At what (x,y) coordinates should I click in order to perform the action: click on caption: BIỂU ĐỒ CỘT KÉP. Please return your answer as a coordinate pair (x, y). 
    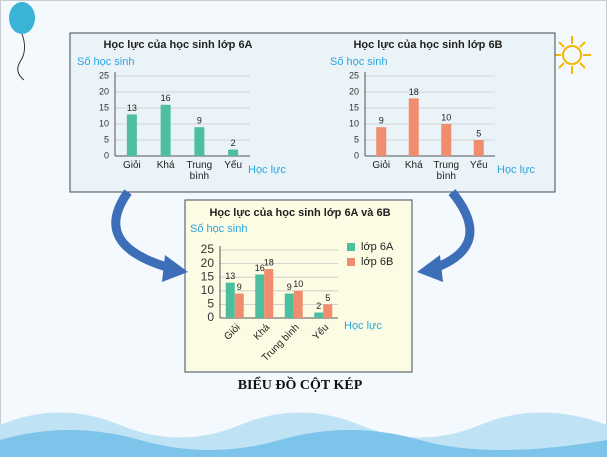
    Looking at the image, I should click on (300, 384).